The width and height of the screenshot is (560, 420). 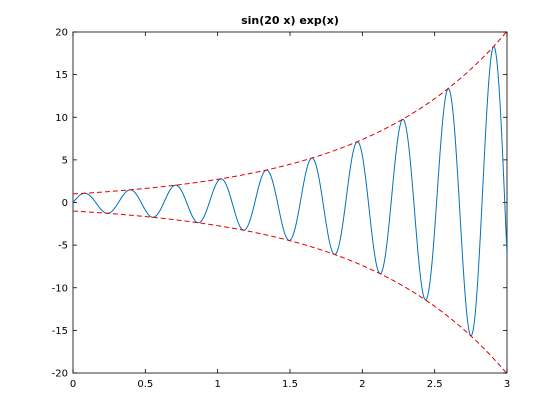 I want to click on chart-title: sin(20 x) exp(x), so click(x=290, y=20).